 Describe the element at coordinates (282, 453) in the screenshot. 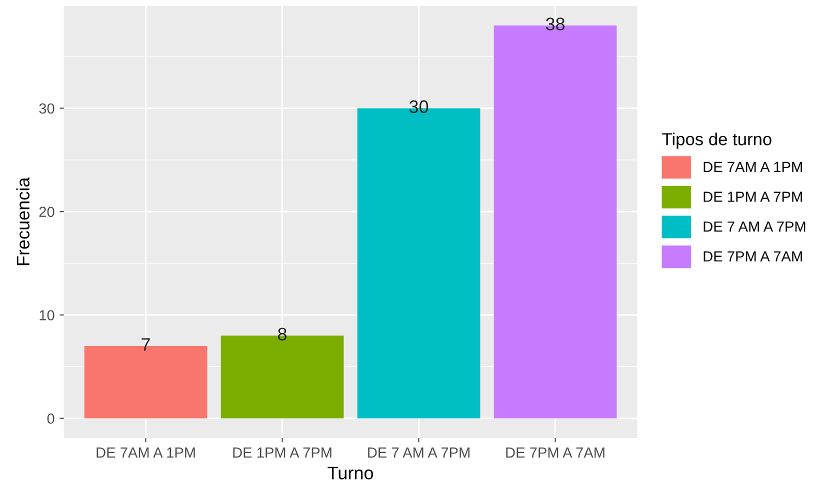

I see `x-tick-label: DE 1PM A 7PM` at that location.